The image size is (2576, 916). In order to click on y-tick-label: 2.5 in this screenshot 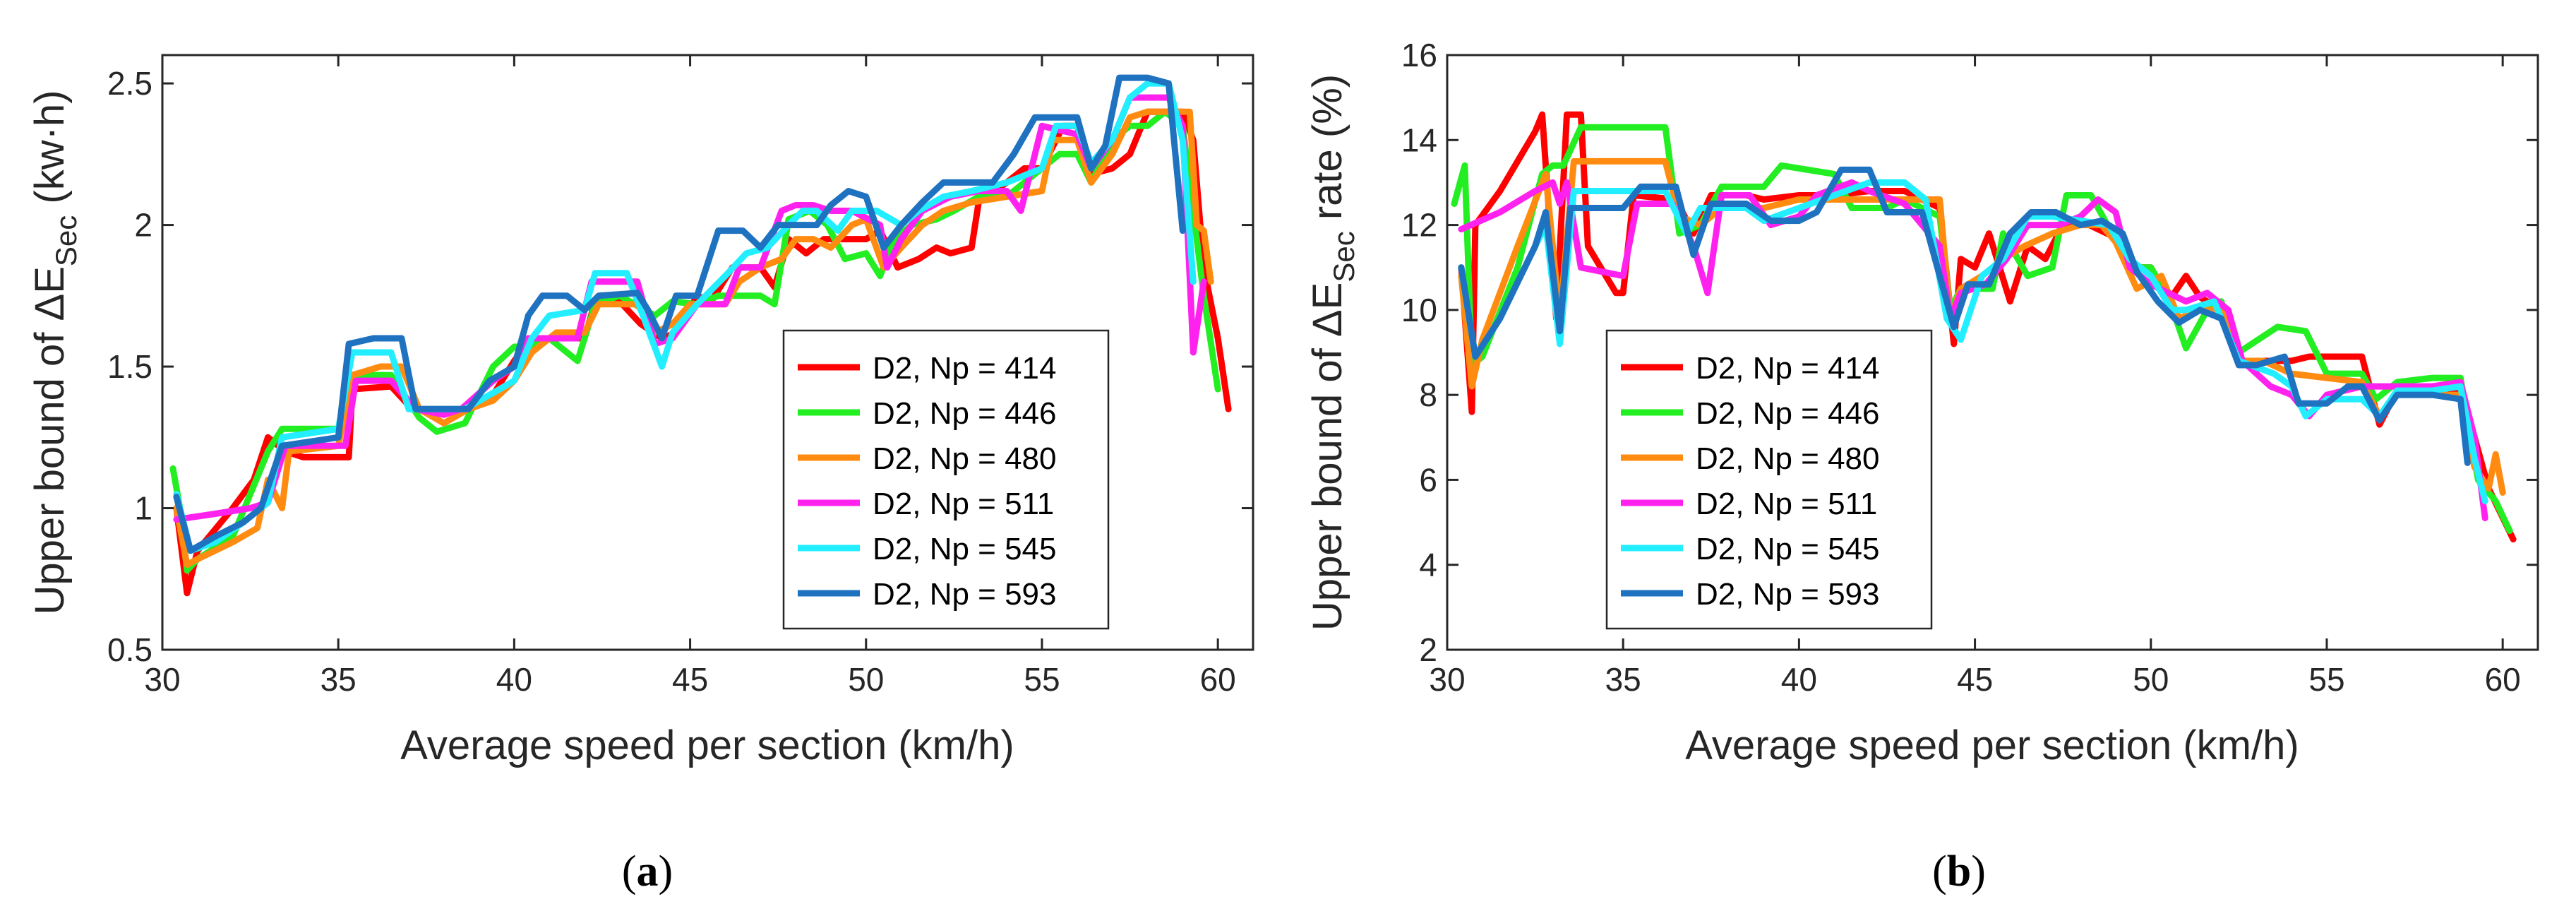, I will do `click(129, 83)`.